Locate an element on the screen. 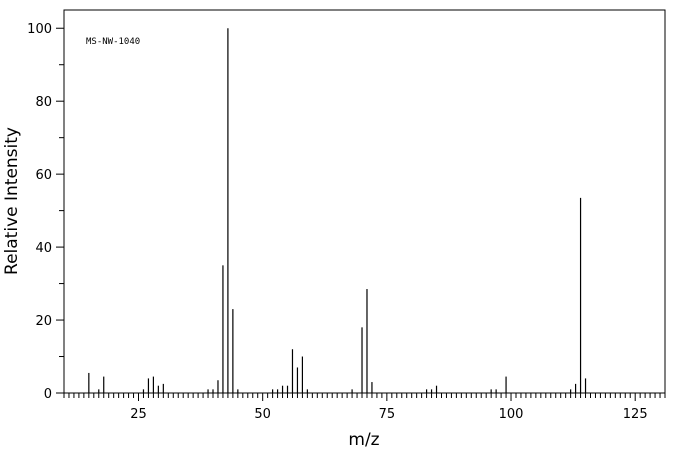 This screenshot has height=455, width=676. x-tick-label: 100 is located at coordinates (511, 414).